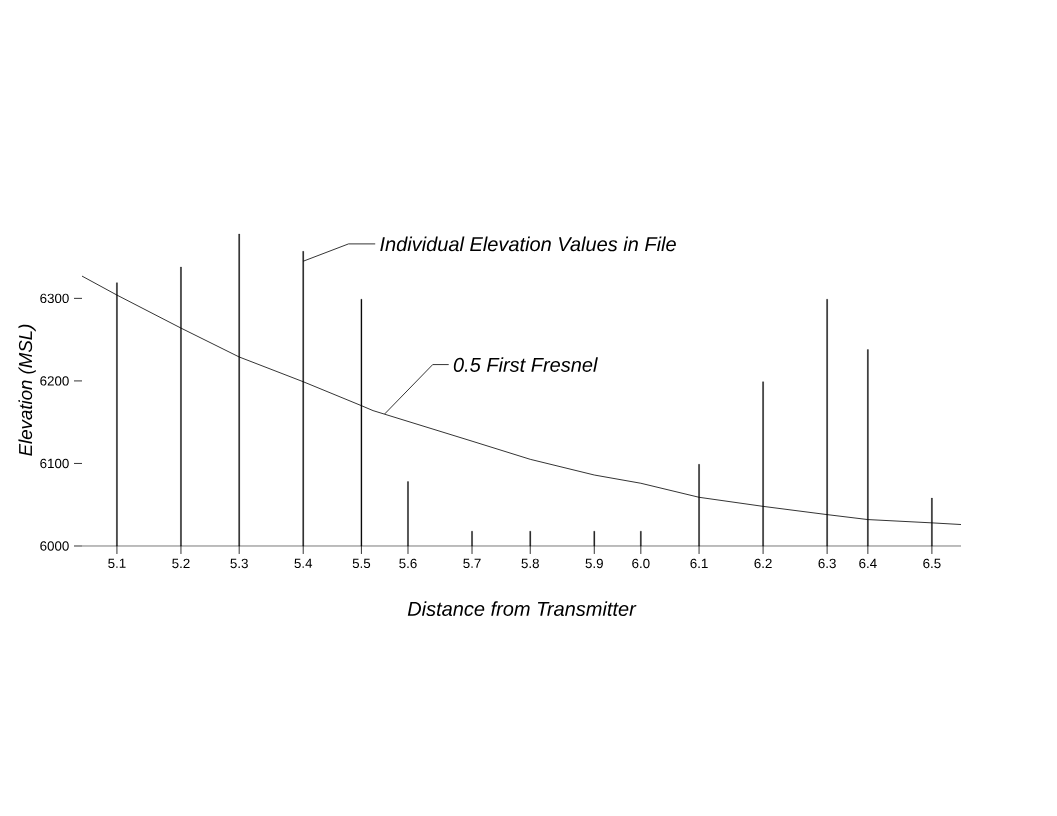 Image resolution: width=1057 pixels, height=816 pixels. What do you see at coordinates (594, 563) in the screenshot?
I see `x-tick-label: 5.9` at bounding box center [594, 563].